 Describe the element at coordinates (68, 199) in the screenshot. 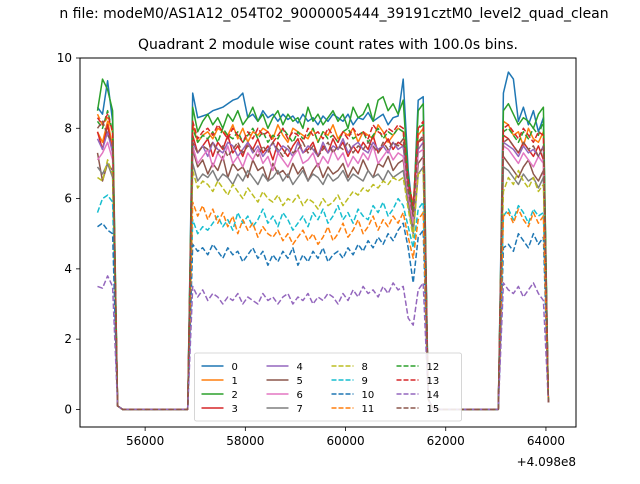

I see `y-tick-label: 6` at that location.